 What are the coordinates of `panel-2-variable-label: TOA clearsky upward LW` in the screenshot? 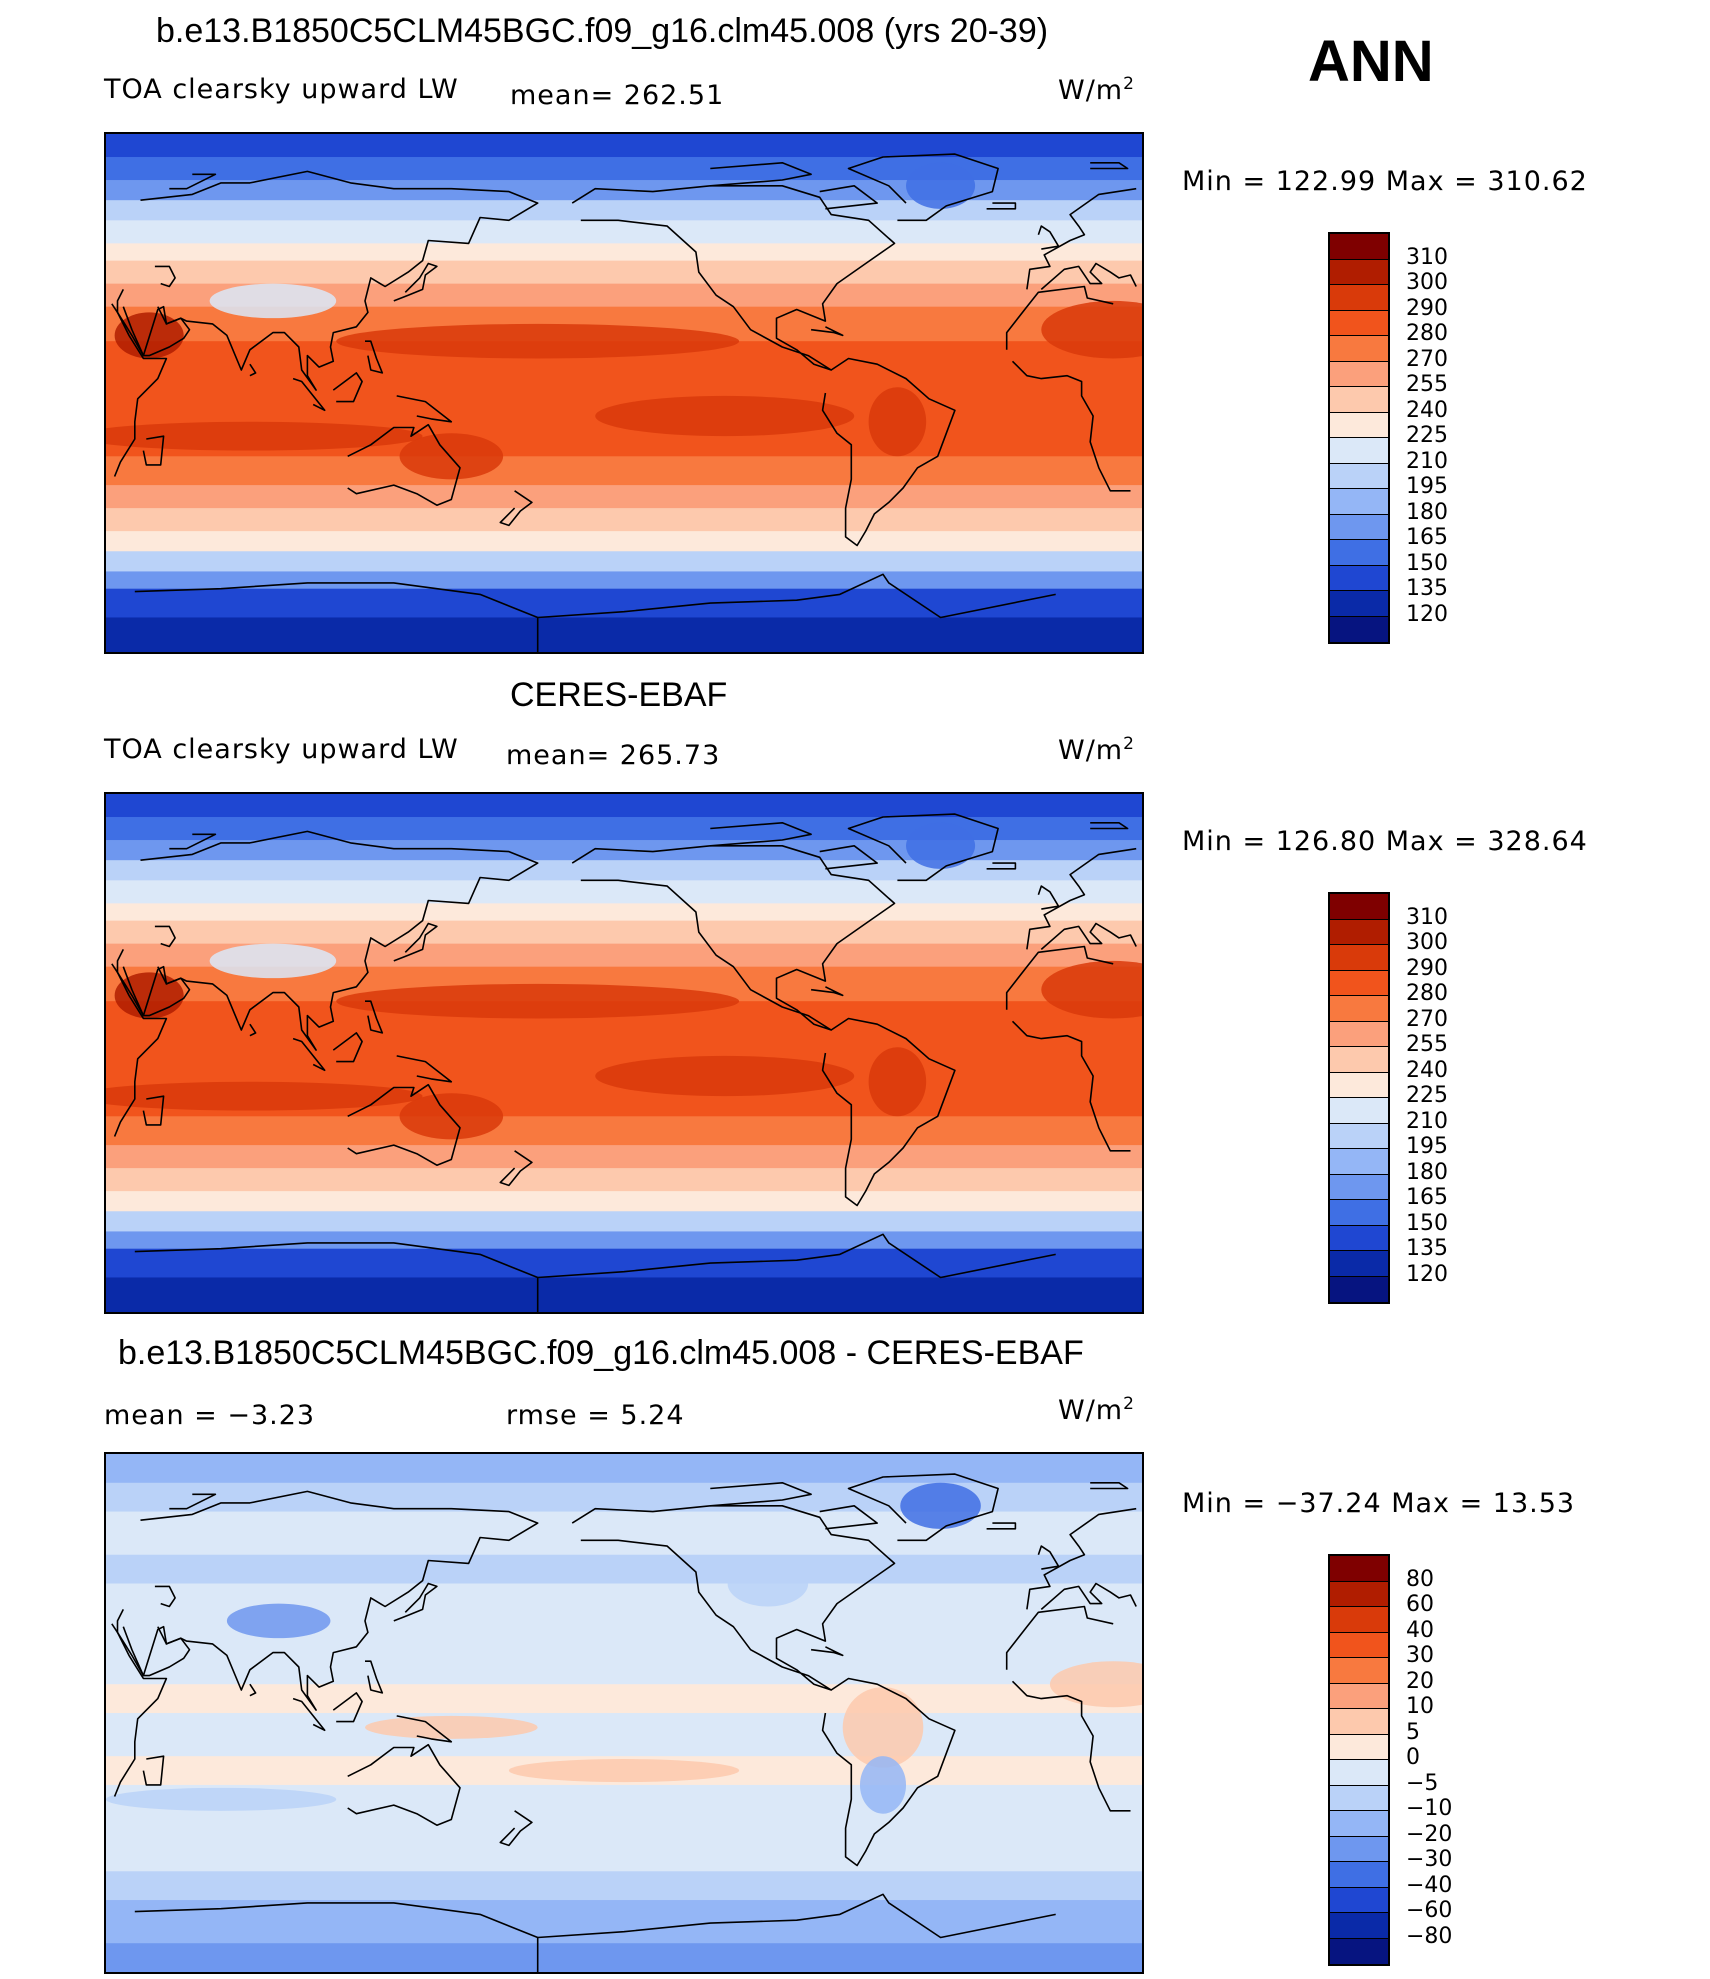 It's located at (281, 749).